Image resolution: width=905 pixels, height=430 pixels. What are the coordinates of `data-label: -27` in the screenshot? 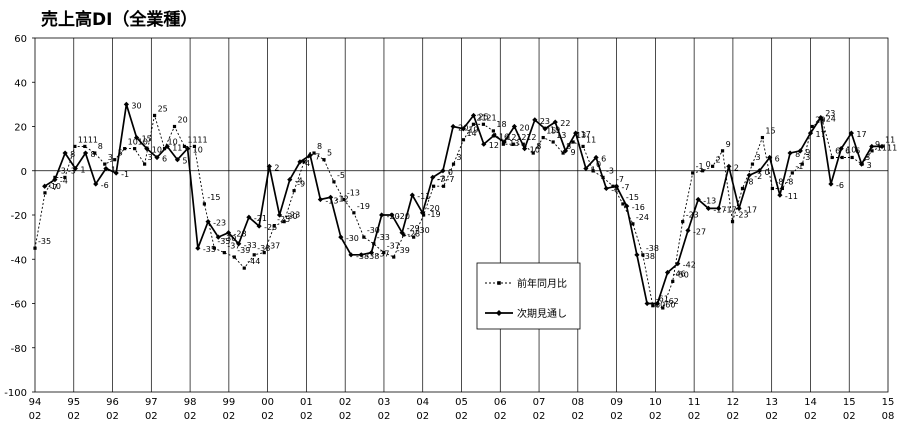 It's located at (699, 231).